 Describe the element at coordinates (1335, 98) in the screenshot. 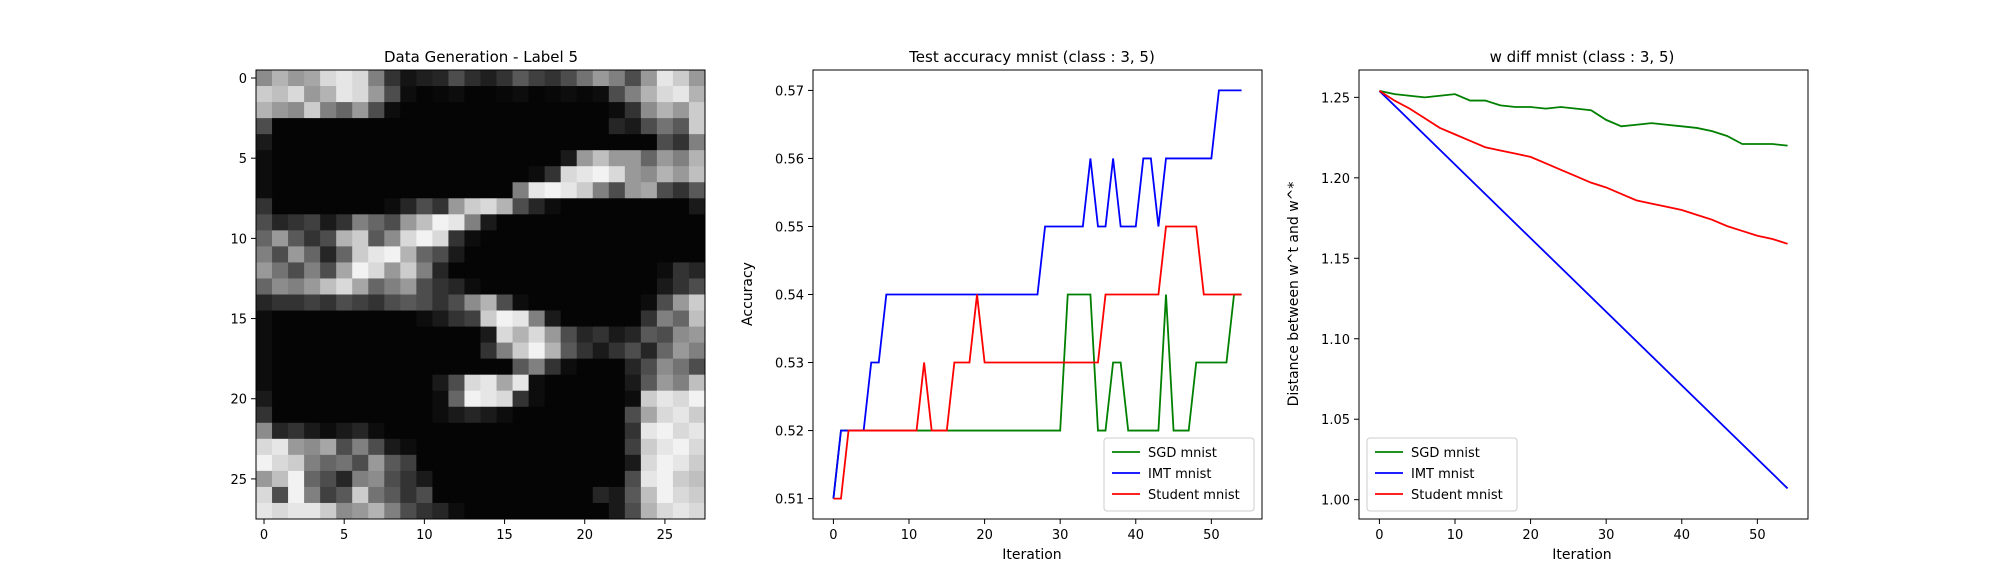

I see `y-tick-label: 1.25` at that location.